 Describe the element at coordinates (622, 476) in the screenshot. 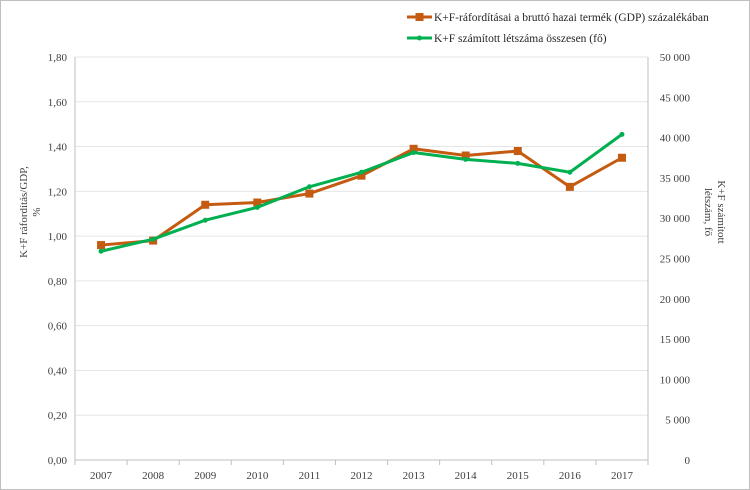

I see `x-tick-label: 2017` at that location.